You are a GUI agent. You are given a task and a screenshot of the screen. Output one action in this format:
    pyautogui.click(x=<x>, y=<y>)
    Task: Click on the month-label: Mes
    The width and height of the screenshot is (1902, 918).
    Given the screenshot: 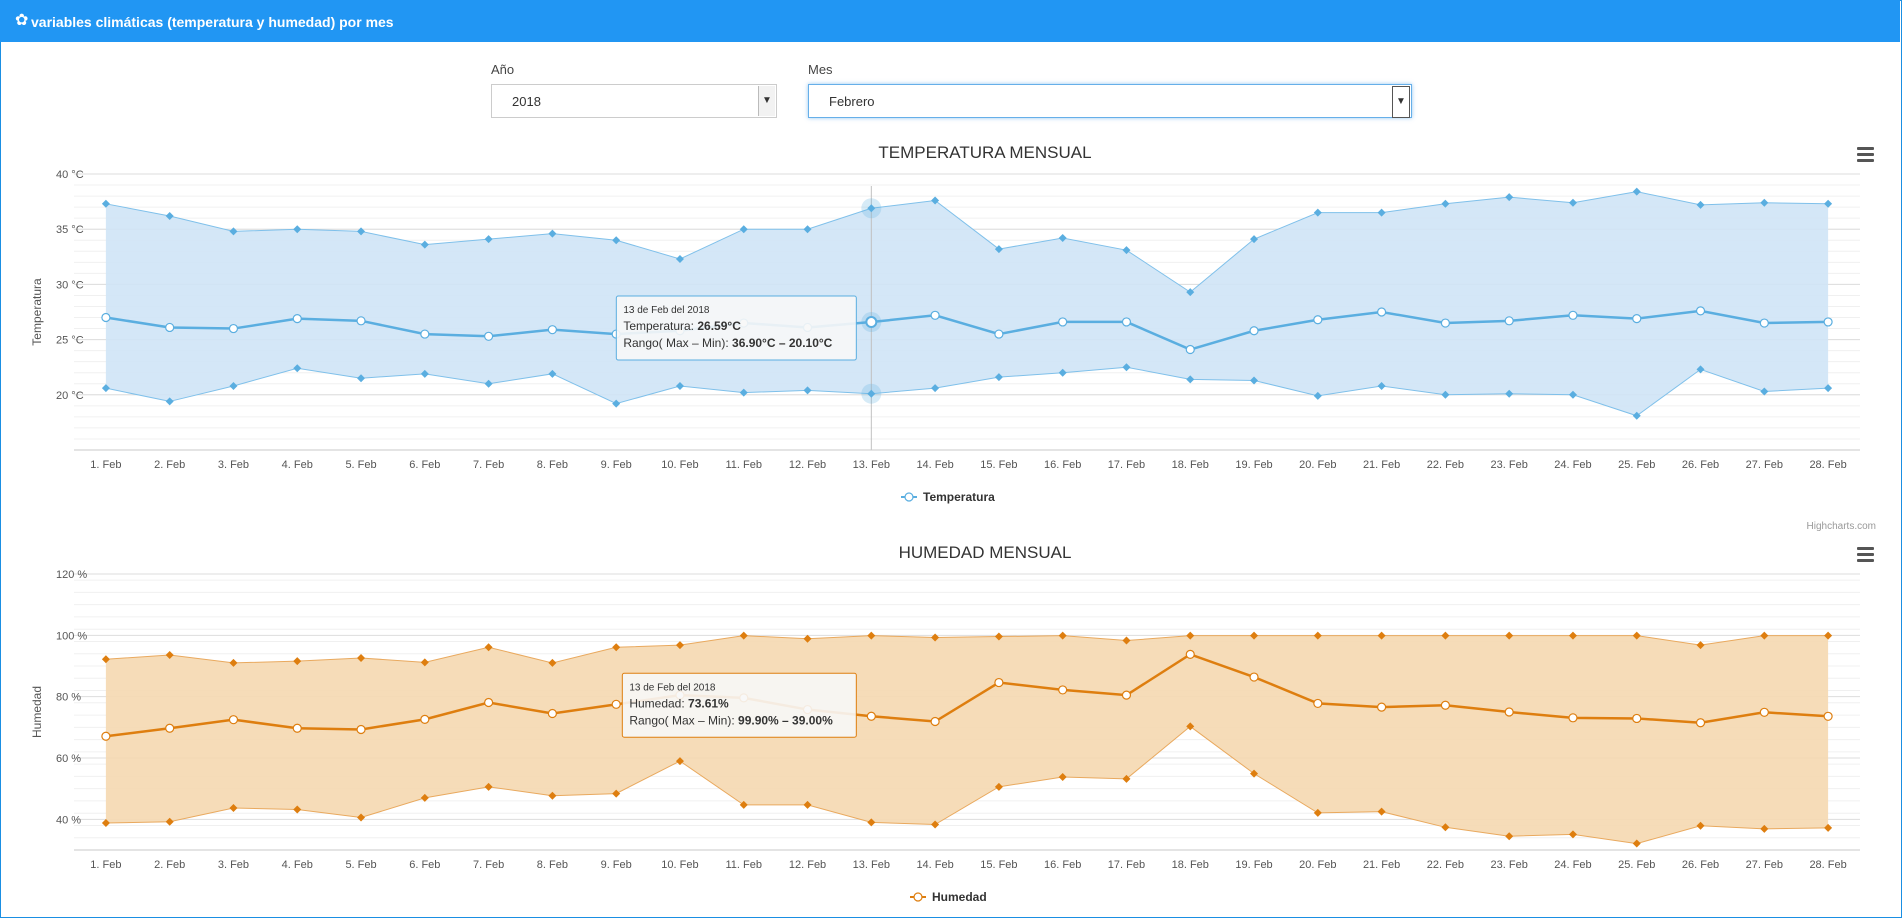 What is the action you would take?
    pyautogui.click(x=820, y=69)
    